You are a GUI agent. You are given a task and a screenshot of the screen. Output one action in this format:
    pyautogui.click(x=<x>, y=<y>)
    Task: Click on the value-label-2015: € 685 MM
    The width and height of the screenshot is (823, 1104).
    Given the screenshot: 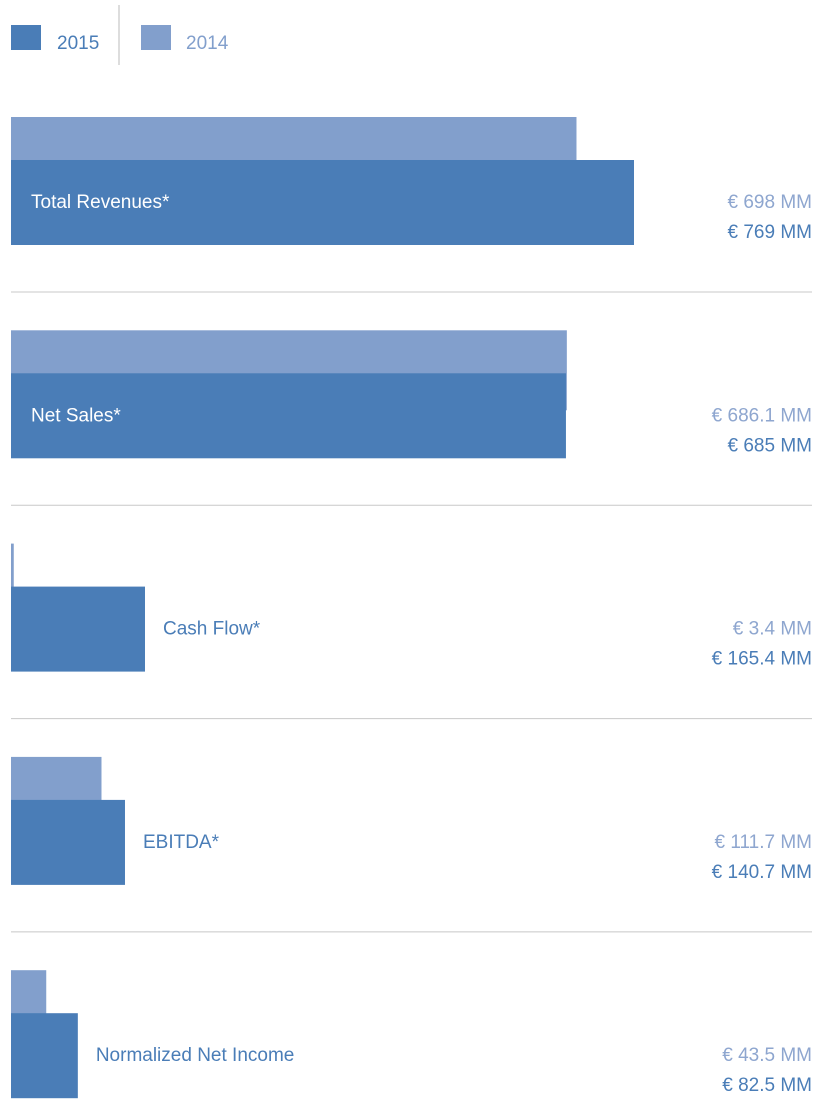 What is the action you would take?
    pyautogui.click(x=770, y=445)
    